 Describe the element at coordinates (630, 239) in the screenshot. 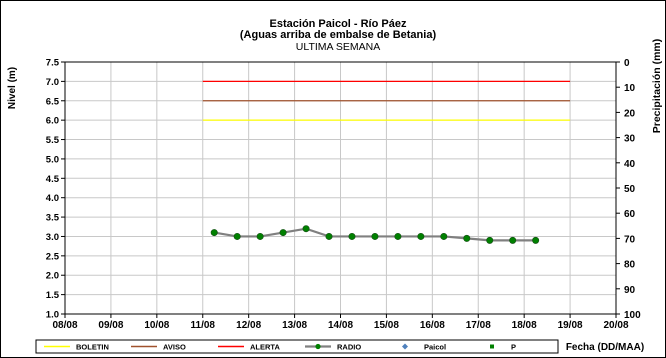

I see `y-right-tick-label: 70` at that location.